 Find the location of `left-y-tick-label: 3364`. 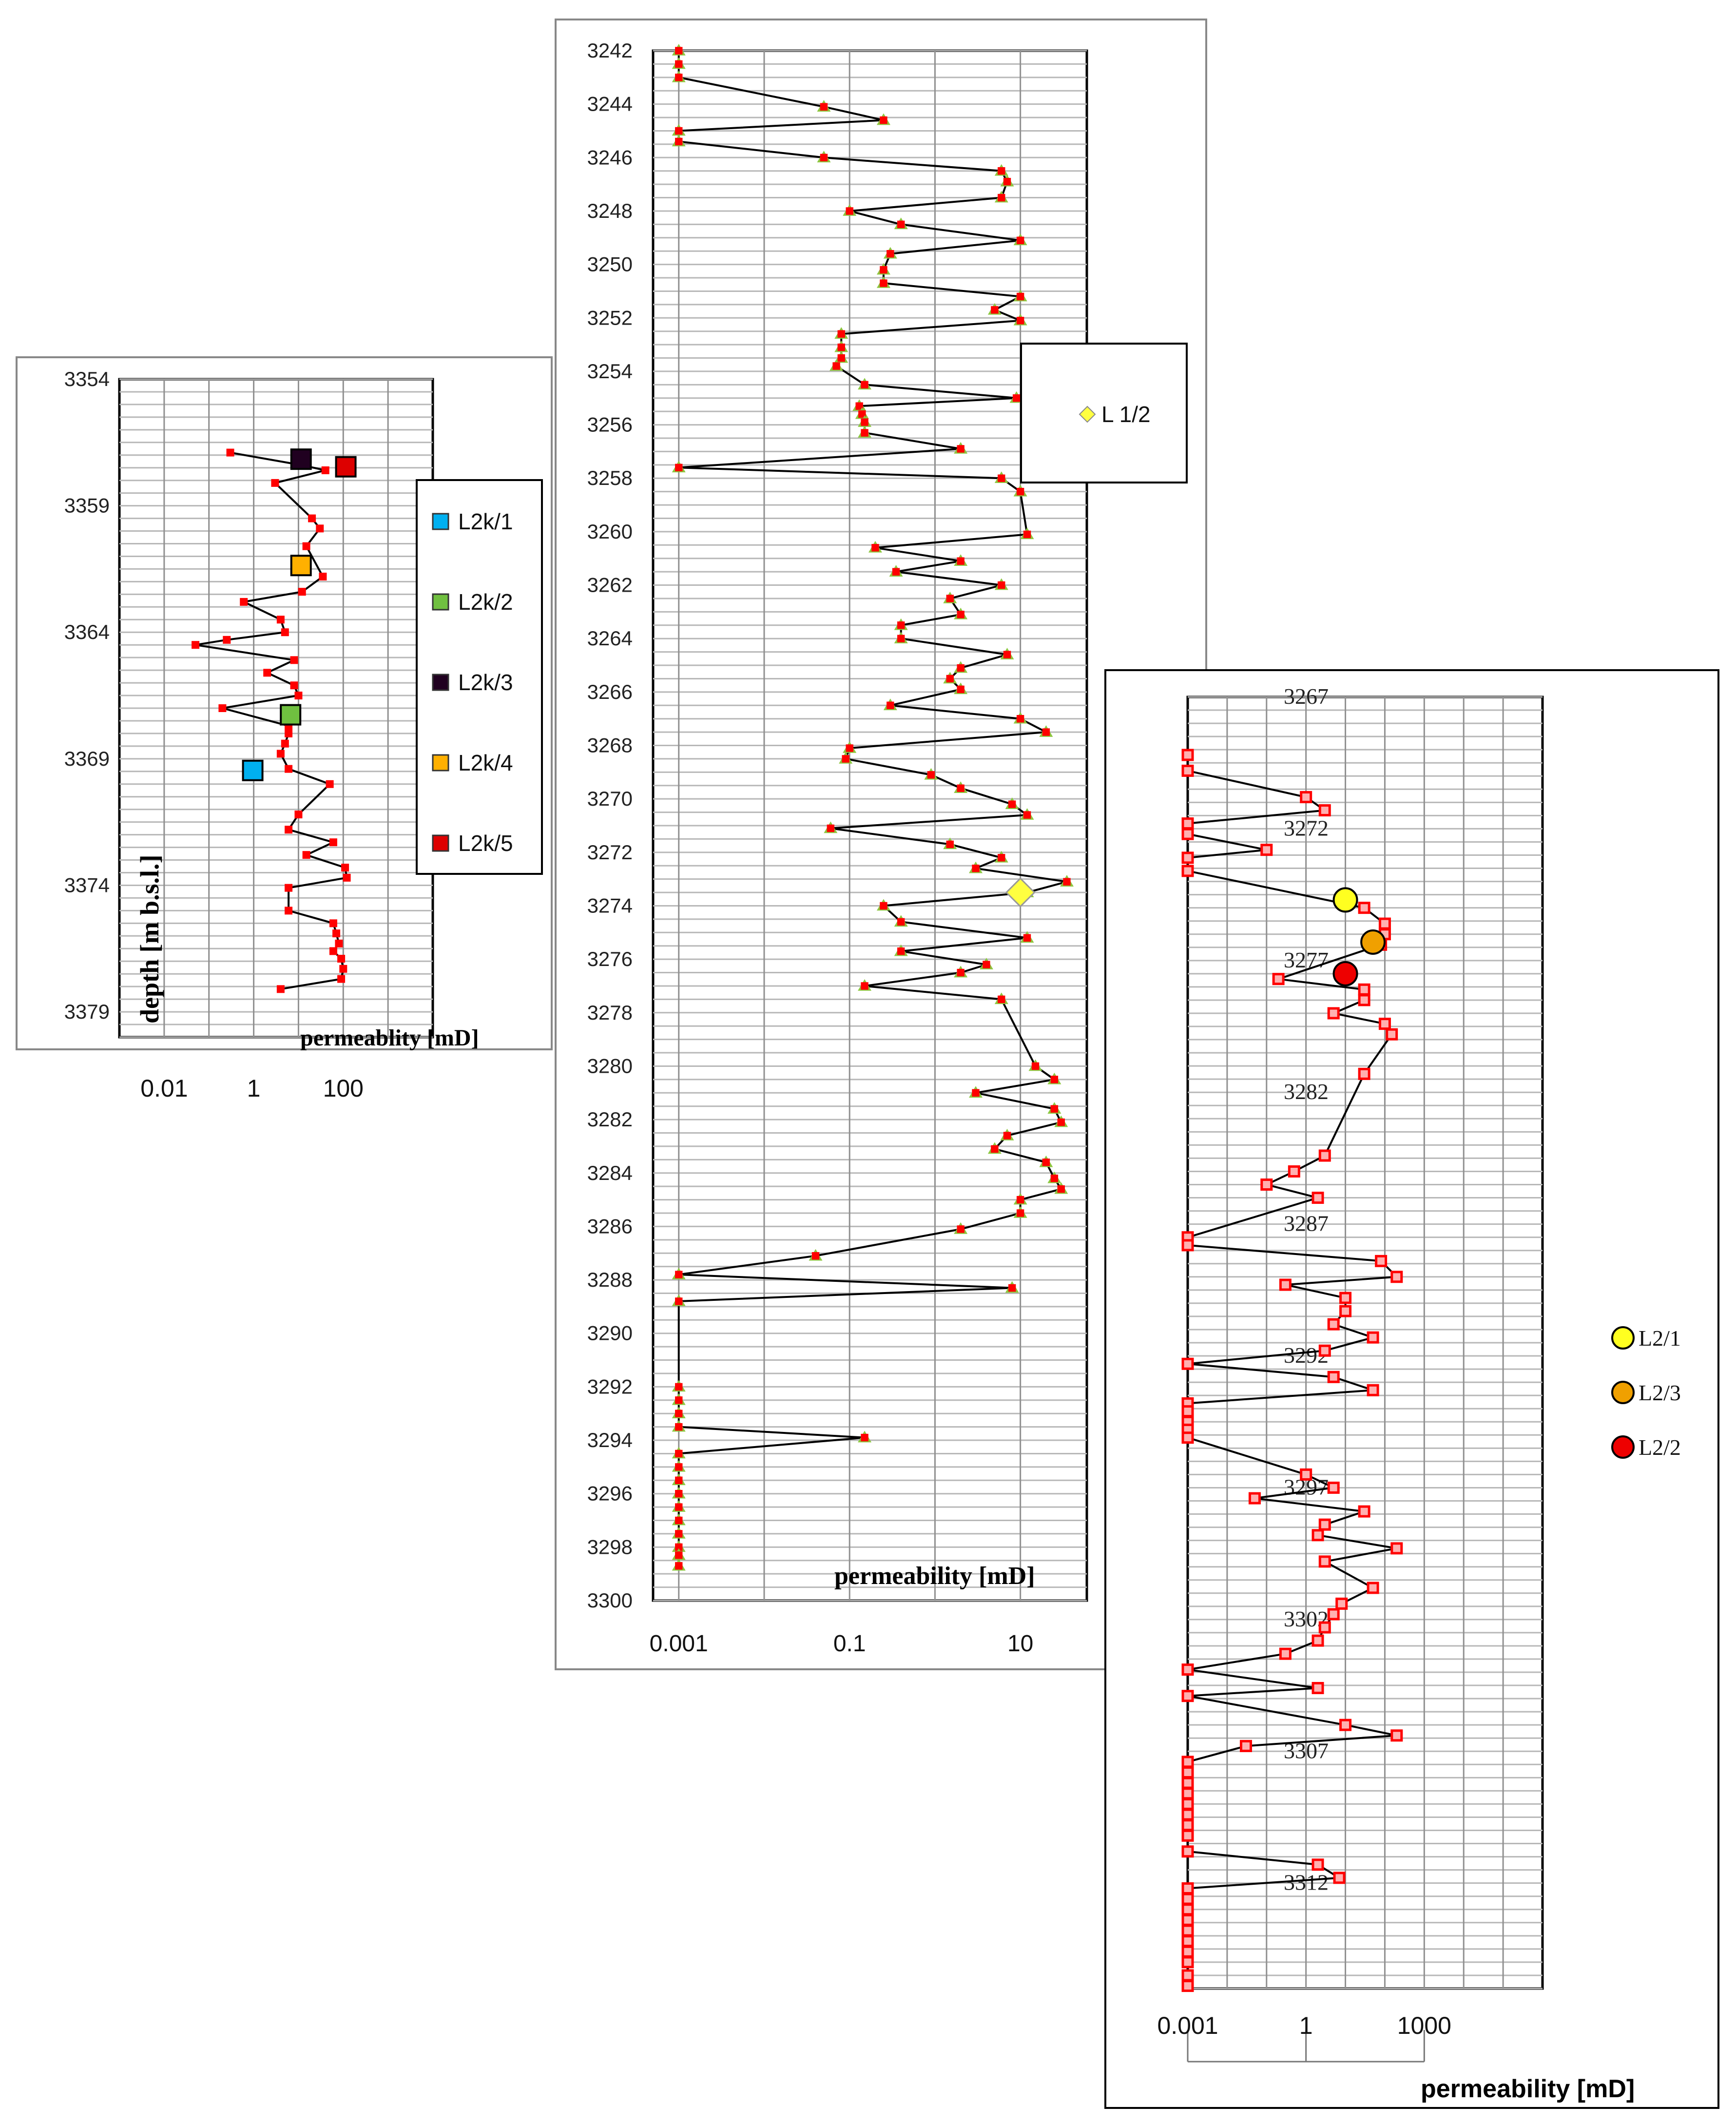

left-y-tick-label: 3364 is located at coordinates (87, 631).